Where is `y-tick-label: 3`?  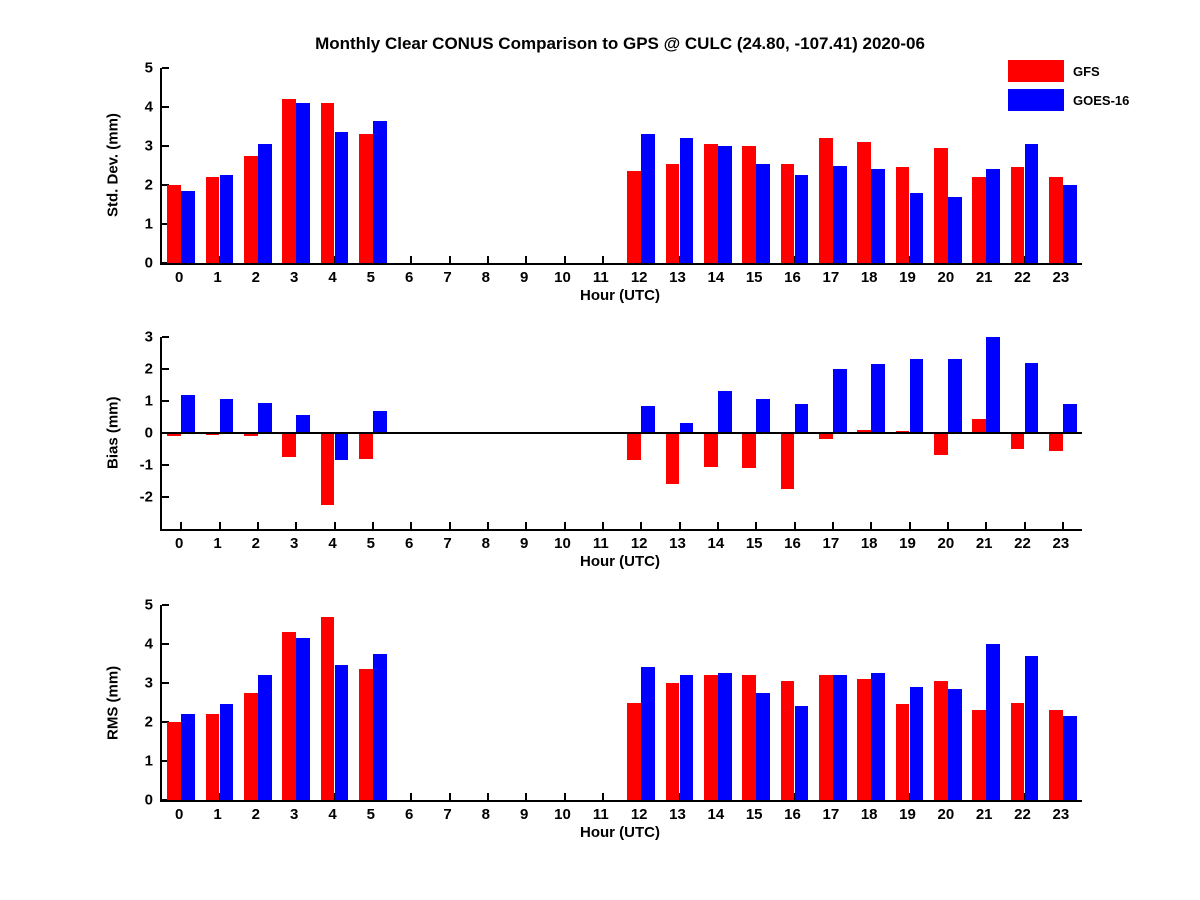
y-tick-label: 3 is located at coordinates (148, 683).